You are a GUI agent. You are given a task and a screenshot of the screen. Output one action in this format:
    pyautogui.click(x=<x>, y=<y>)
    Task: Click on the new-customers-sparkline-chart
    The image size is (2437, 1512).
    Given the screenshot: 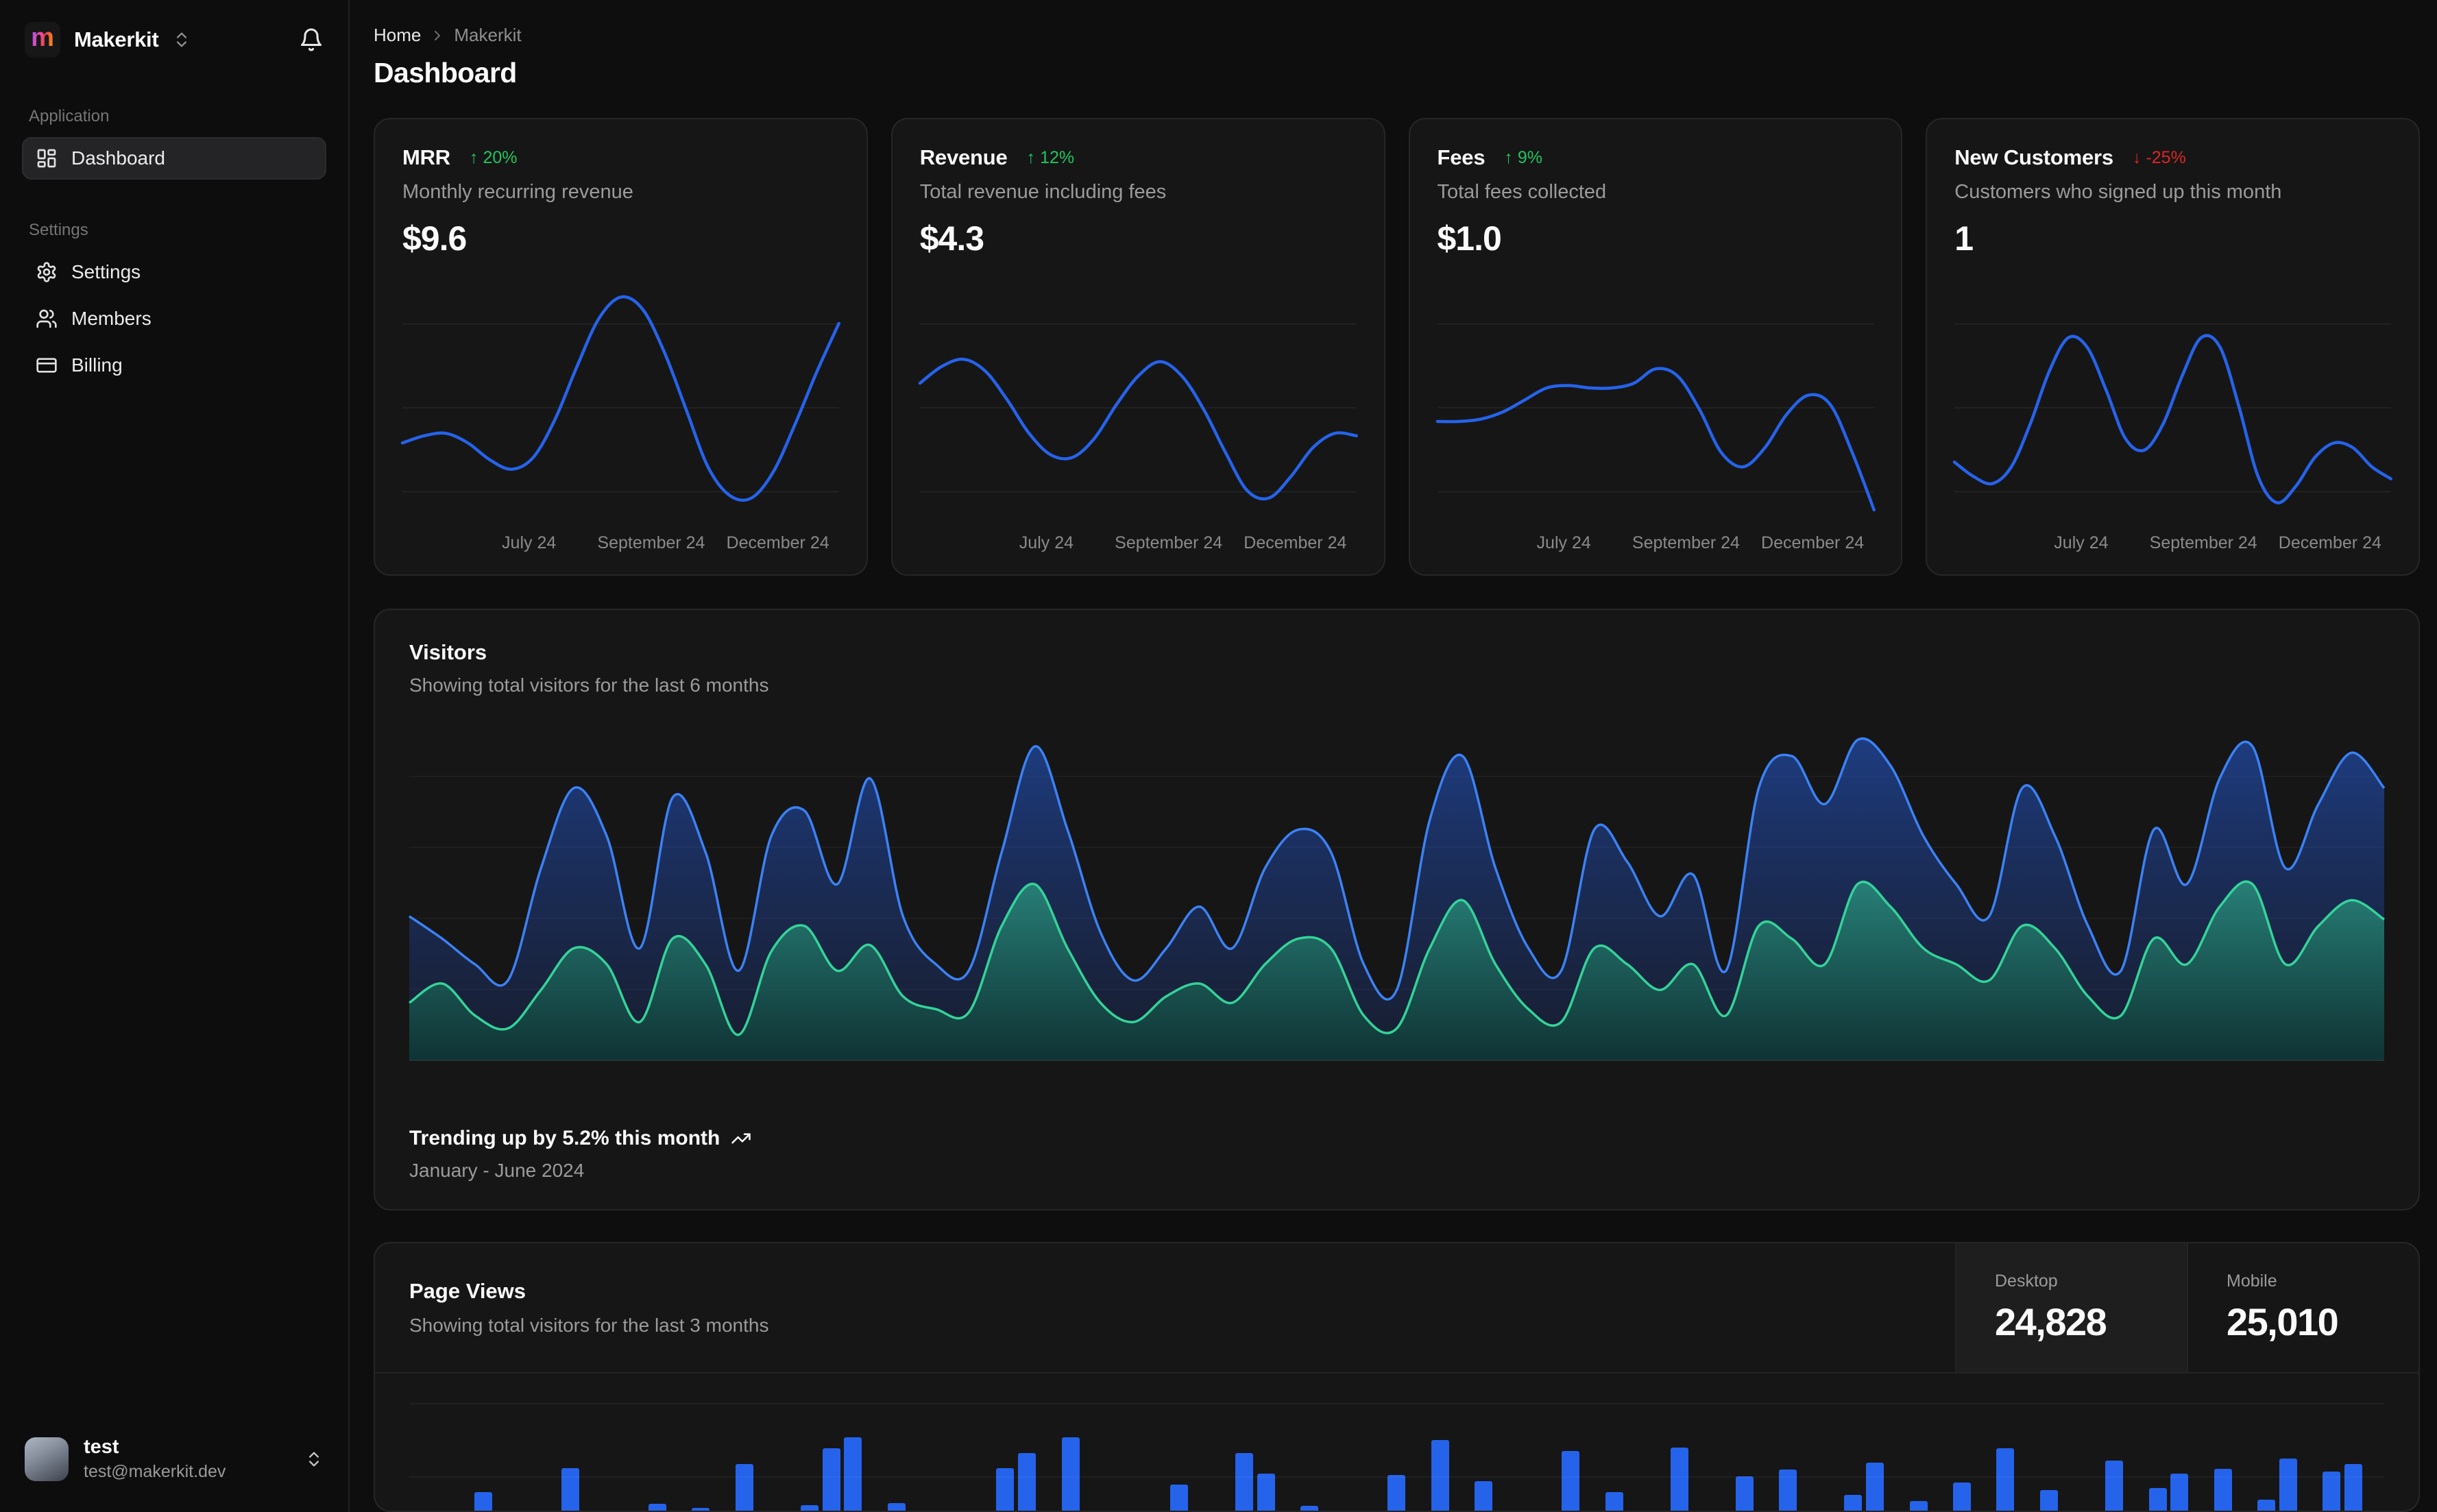 What is the action you would take?
    pyautogui.click(x=2172, y=395)
    